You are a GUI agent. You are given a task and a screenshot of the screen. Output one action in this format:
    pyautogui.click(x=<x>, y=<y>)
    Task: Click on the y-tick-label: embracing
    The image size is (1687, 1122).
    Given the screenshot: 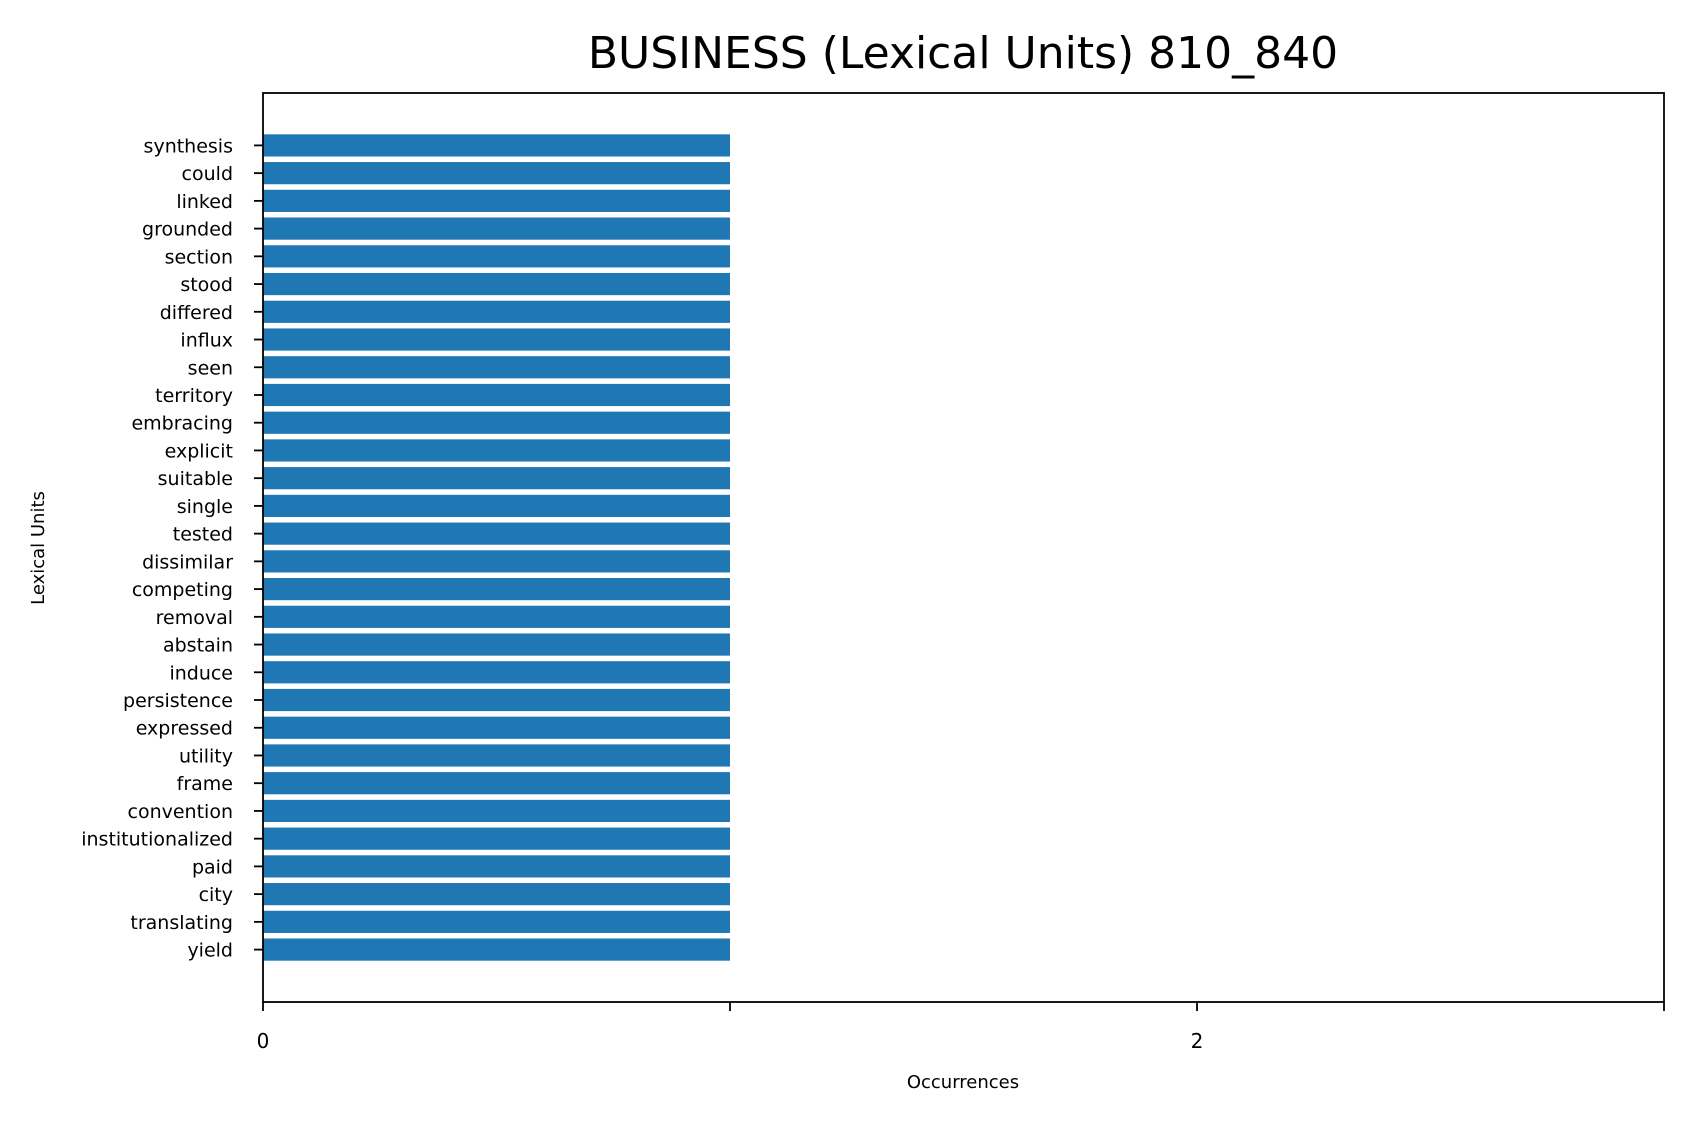 What is the action you would take?
    pyautogui.click(x=182, y=424)
    